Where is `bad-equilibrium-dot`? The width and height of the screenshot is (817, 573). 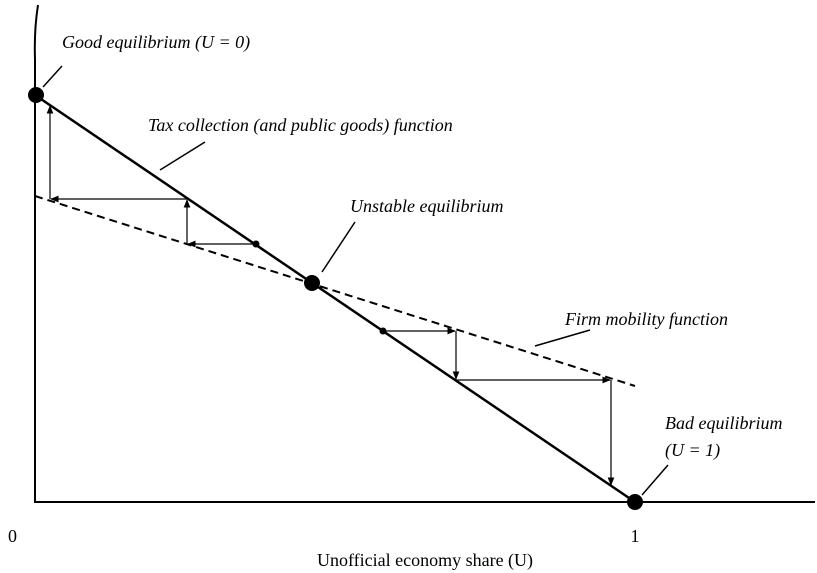 bad-equilibrium-dot is located at coordinates (635, 502).